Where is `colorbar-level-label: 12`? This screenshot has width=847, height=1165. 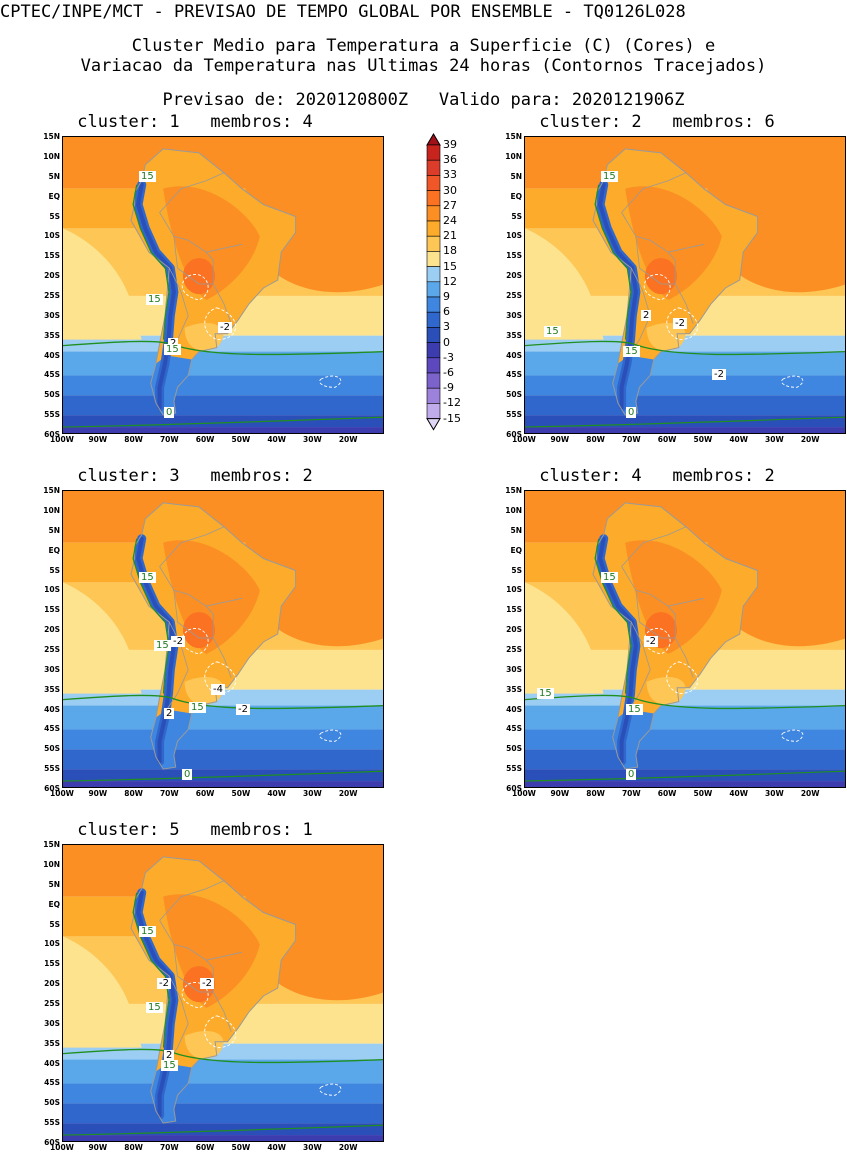
colorbar-level-label: 12 is located at coordinates (450, 281).